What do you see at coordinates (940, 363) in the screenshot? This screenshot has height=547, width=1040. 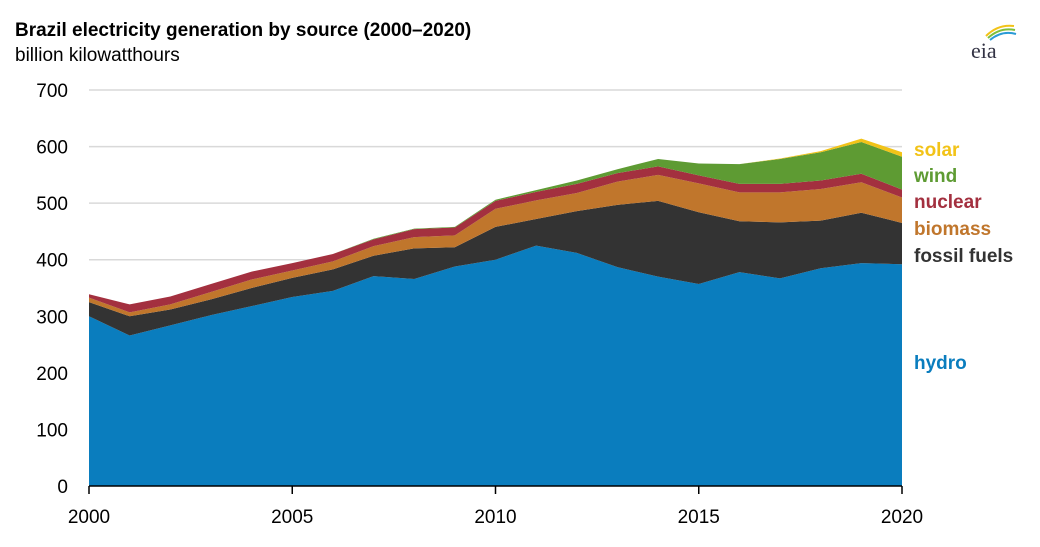 I see `series-label-hydro: hydro` at bounding box center [940, 363].